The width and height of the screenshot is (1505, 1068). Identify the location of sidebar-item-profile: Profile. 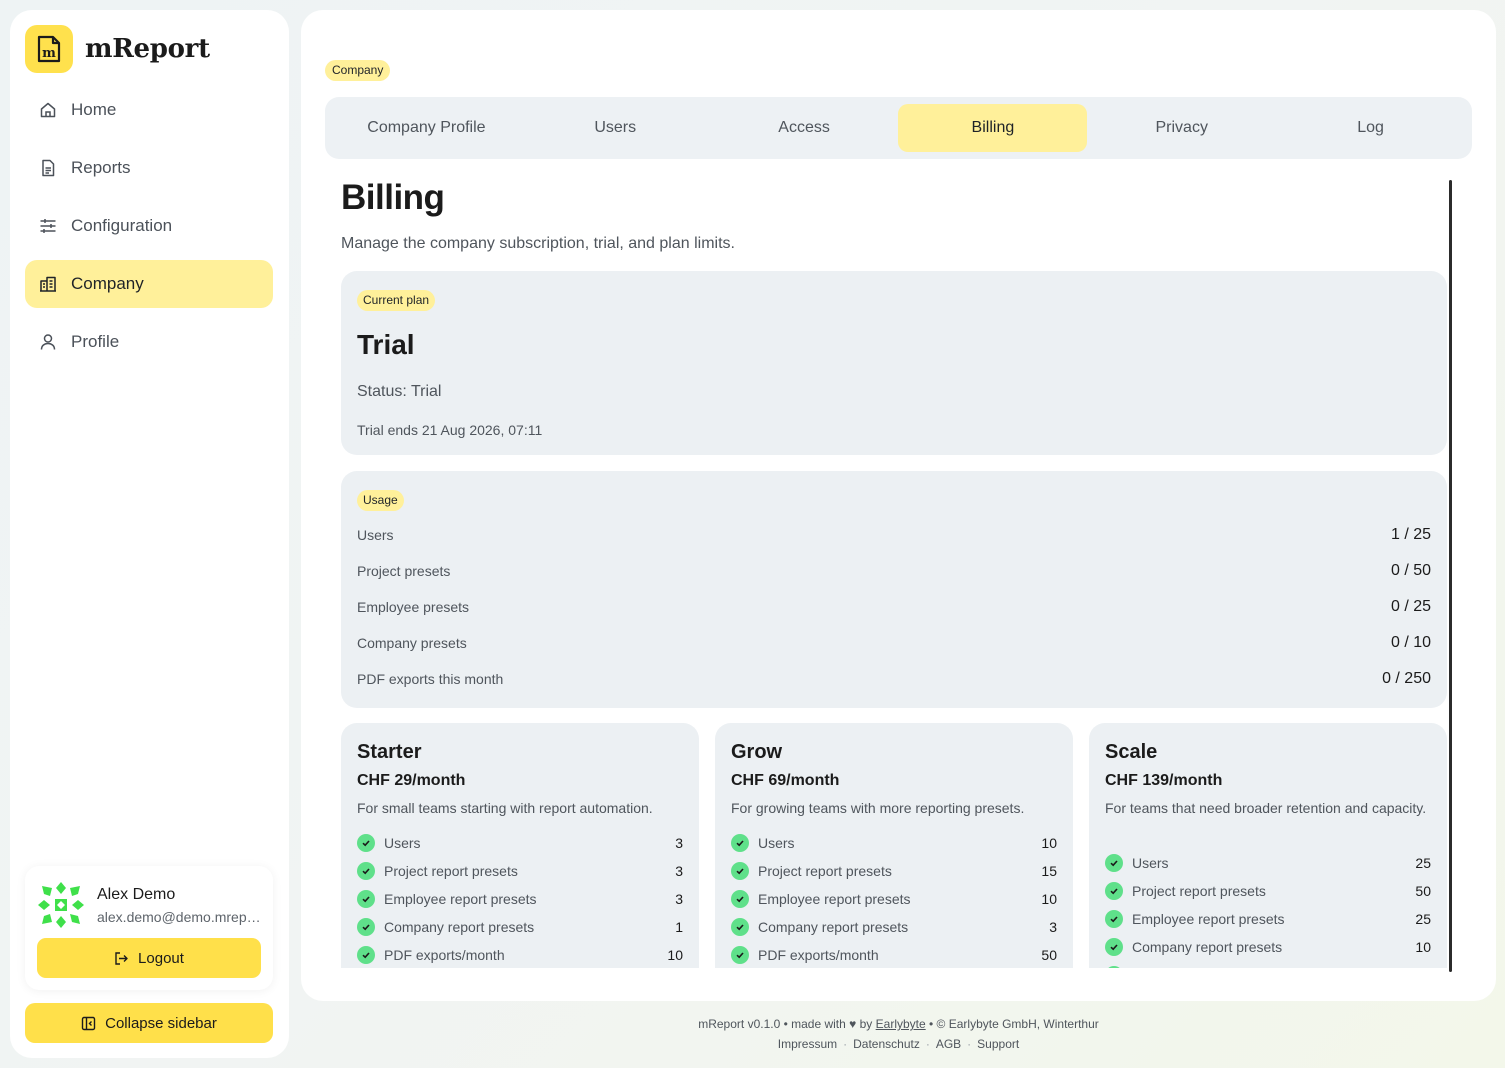
(149, 342).